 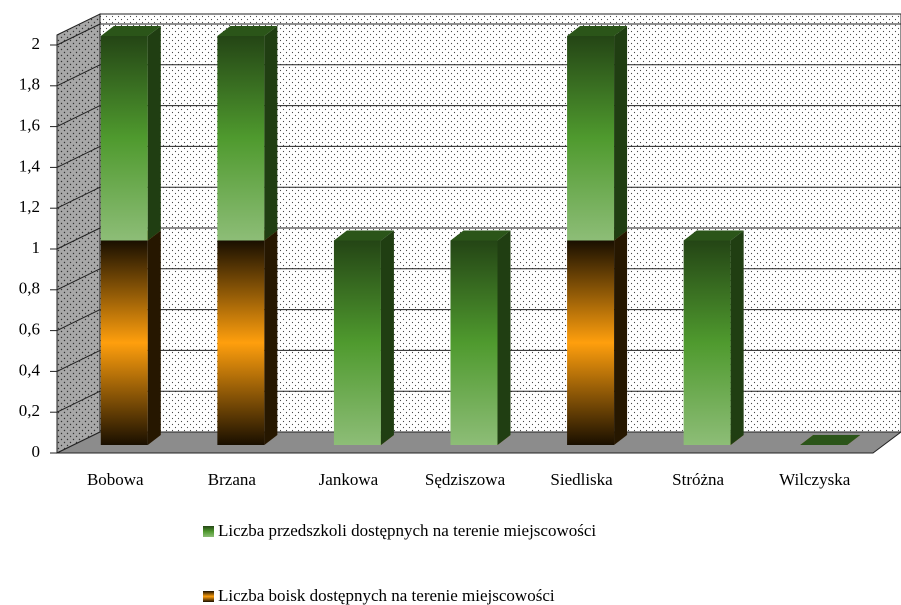 What do you see at coordinates (30, 369) in the screenshot?
I see `y-tick-label: 0,4` at bounding box center [30, 369].